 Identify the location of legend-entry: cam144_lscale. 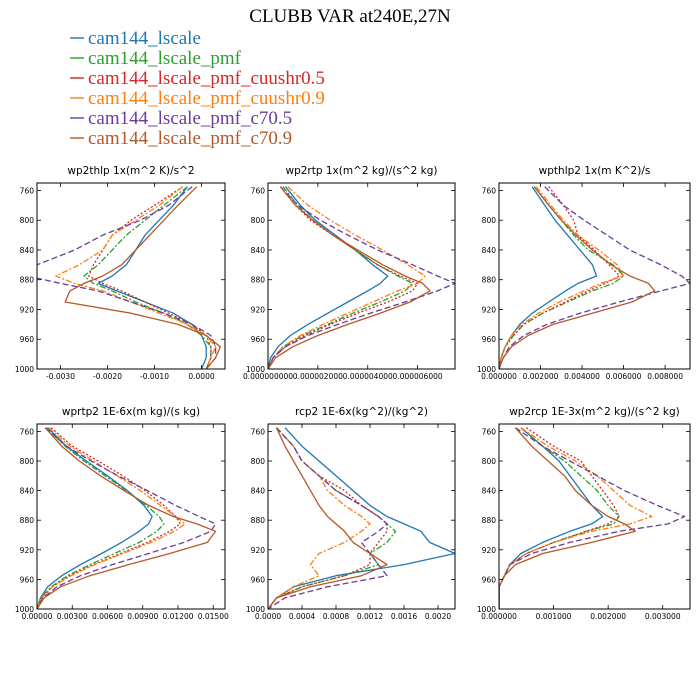
(135, 38).